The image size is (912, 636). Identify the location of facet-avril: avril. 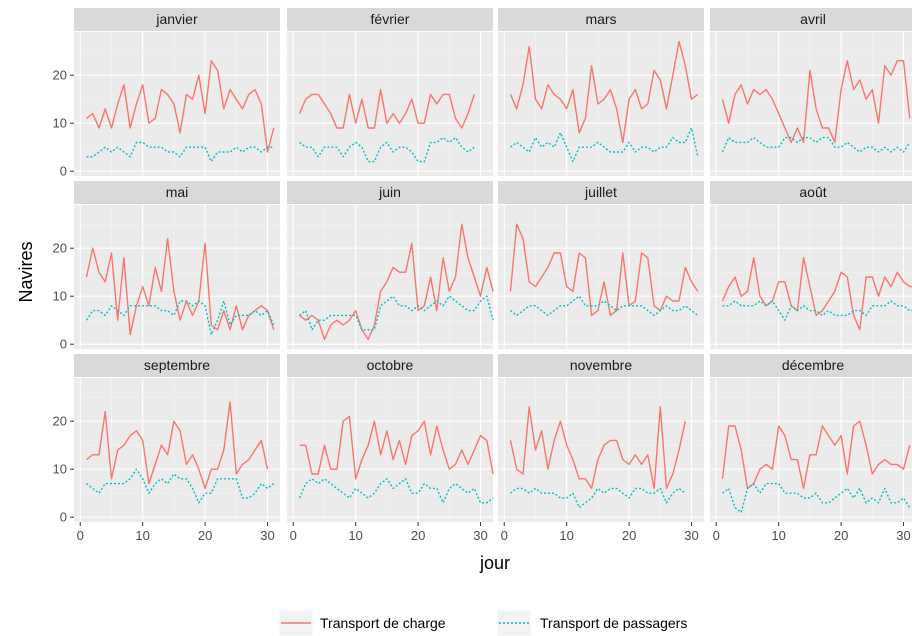
(811, 92).